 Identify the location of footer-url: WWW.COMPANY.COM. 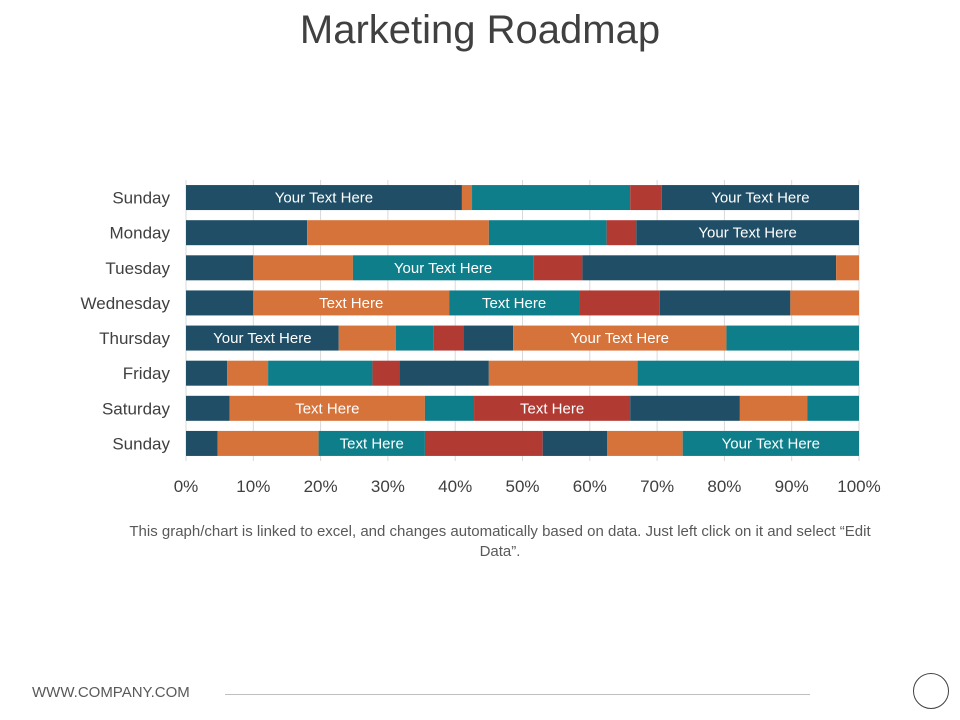
(111, 692).